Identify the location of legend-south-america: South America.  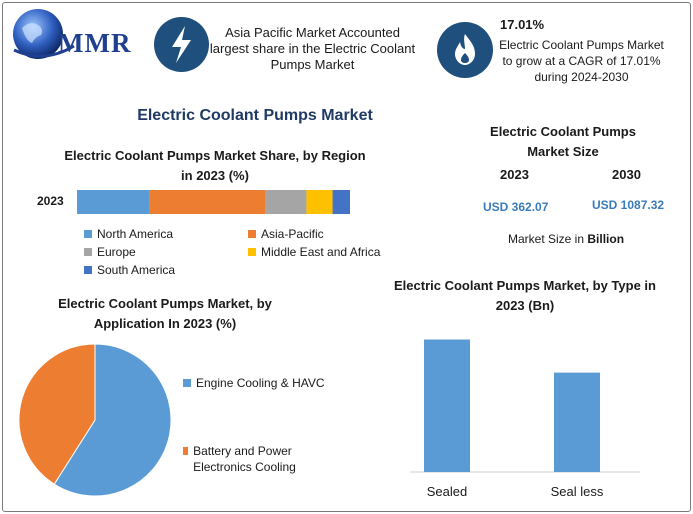
(129, 270).